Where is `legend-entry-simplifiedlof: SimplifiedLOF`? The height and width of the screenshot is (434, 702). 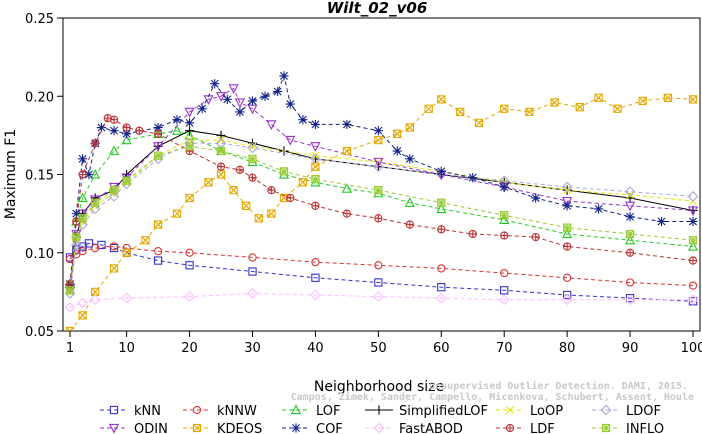 legend-entry-simplifiedlof: SimplifiedLOF is located at coordinates (426, 411).